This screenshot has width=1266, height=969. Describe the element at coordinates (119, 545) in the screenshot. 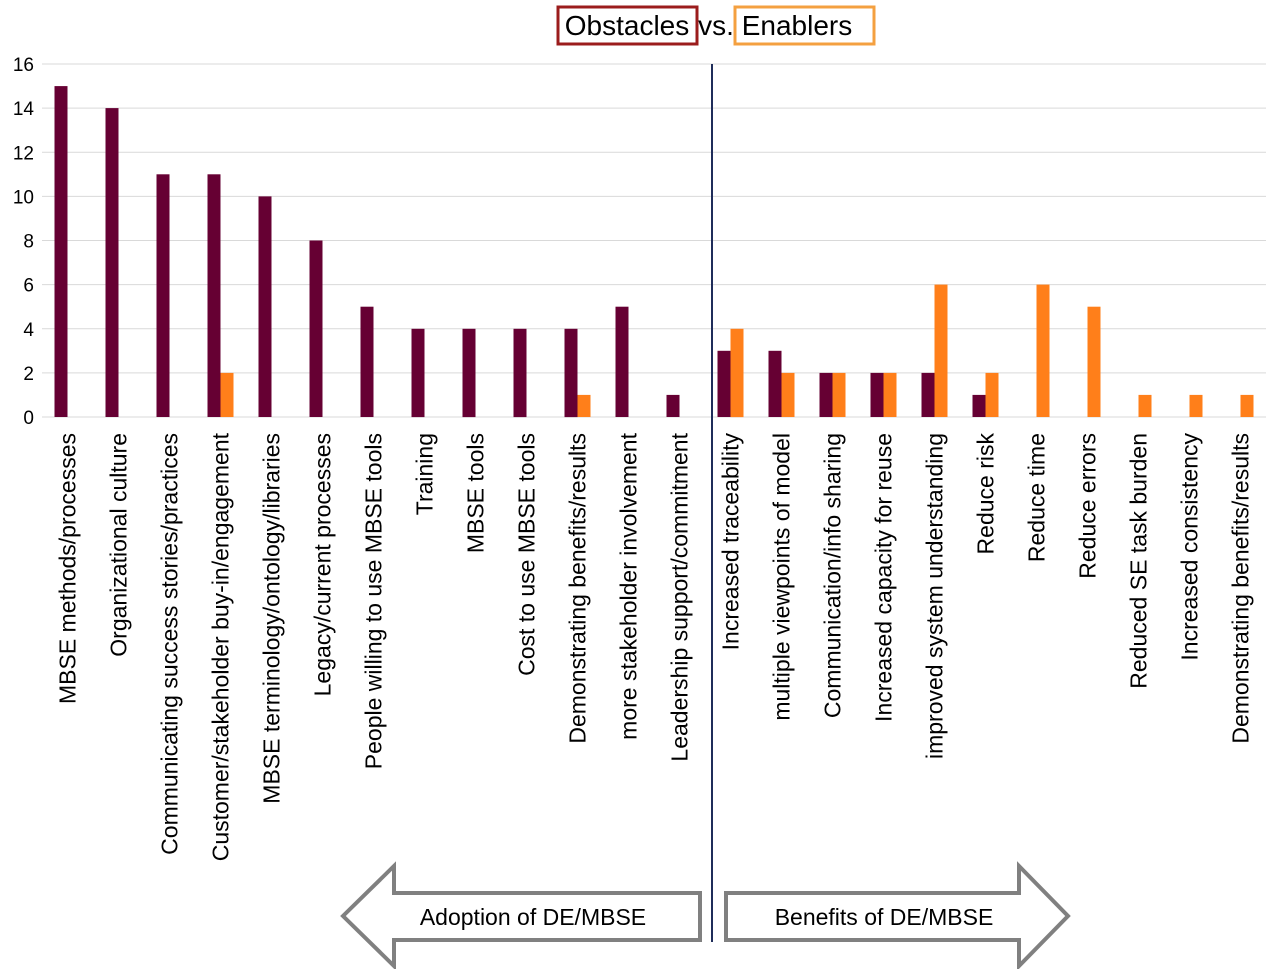

I see `x-tick-label: Organizational culture` at that location.